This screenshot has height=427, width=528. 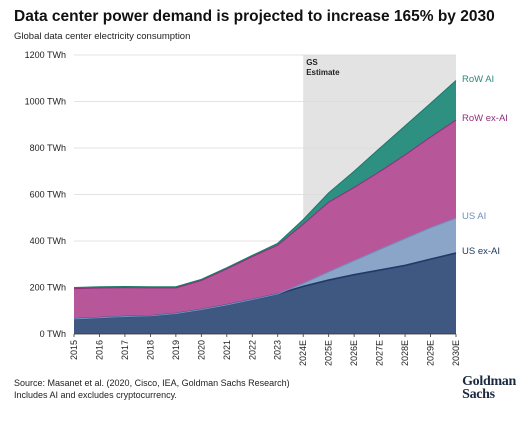 What do you see at coordinates (329, 353) in the screenshot?
I see `x-tick-label: 2025E` at bounding box center [329, 353].